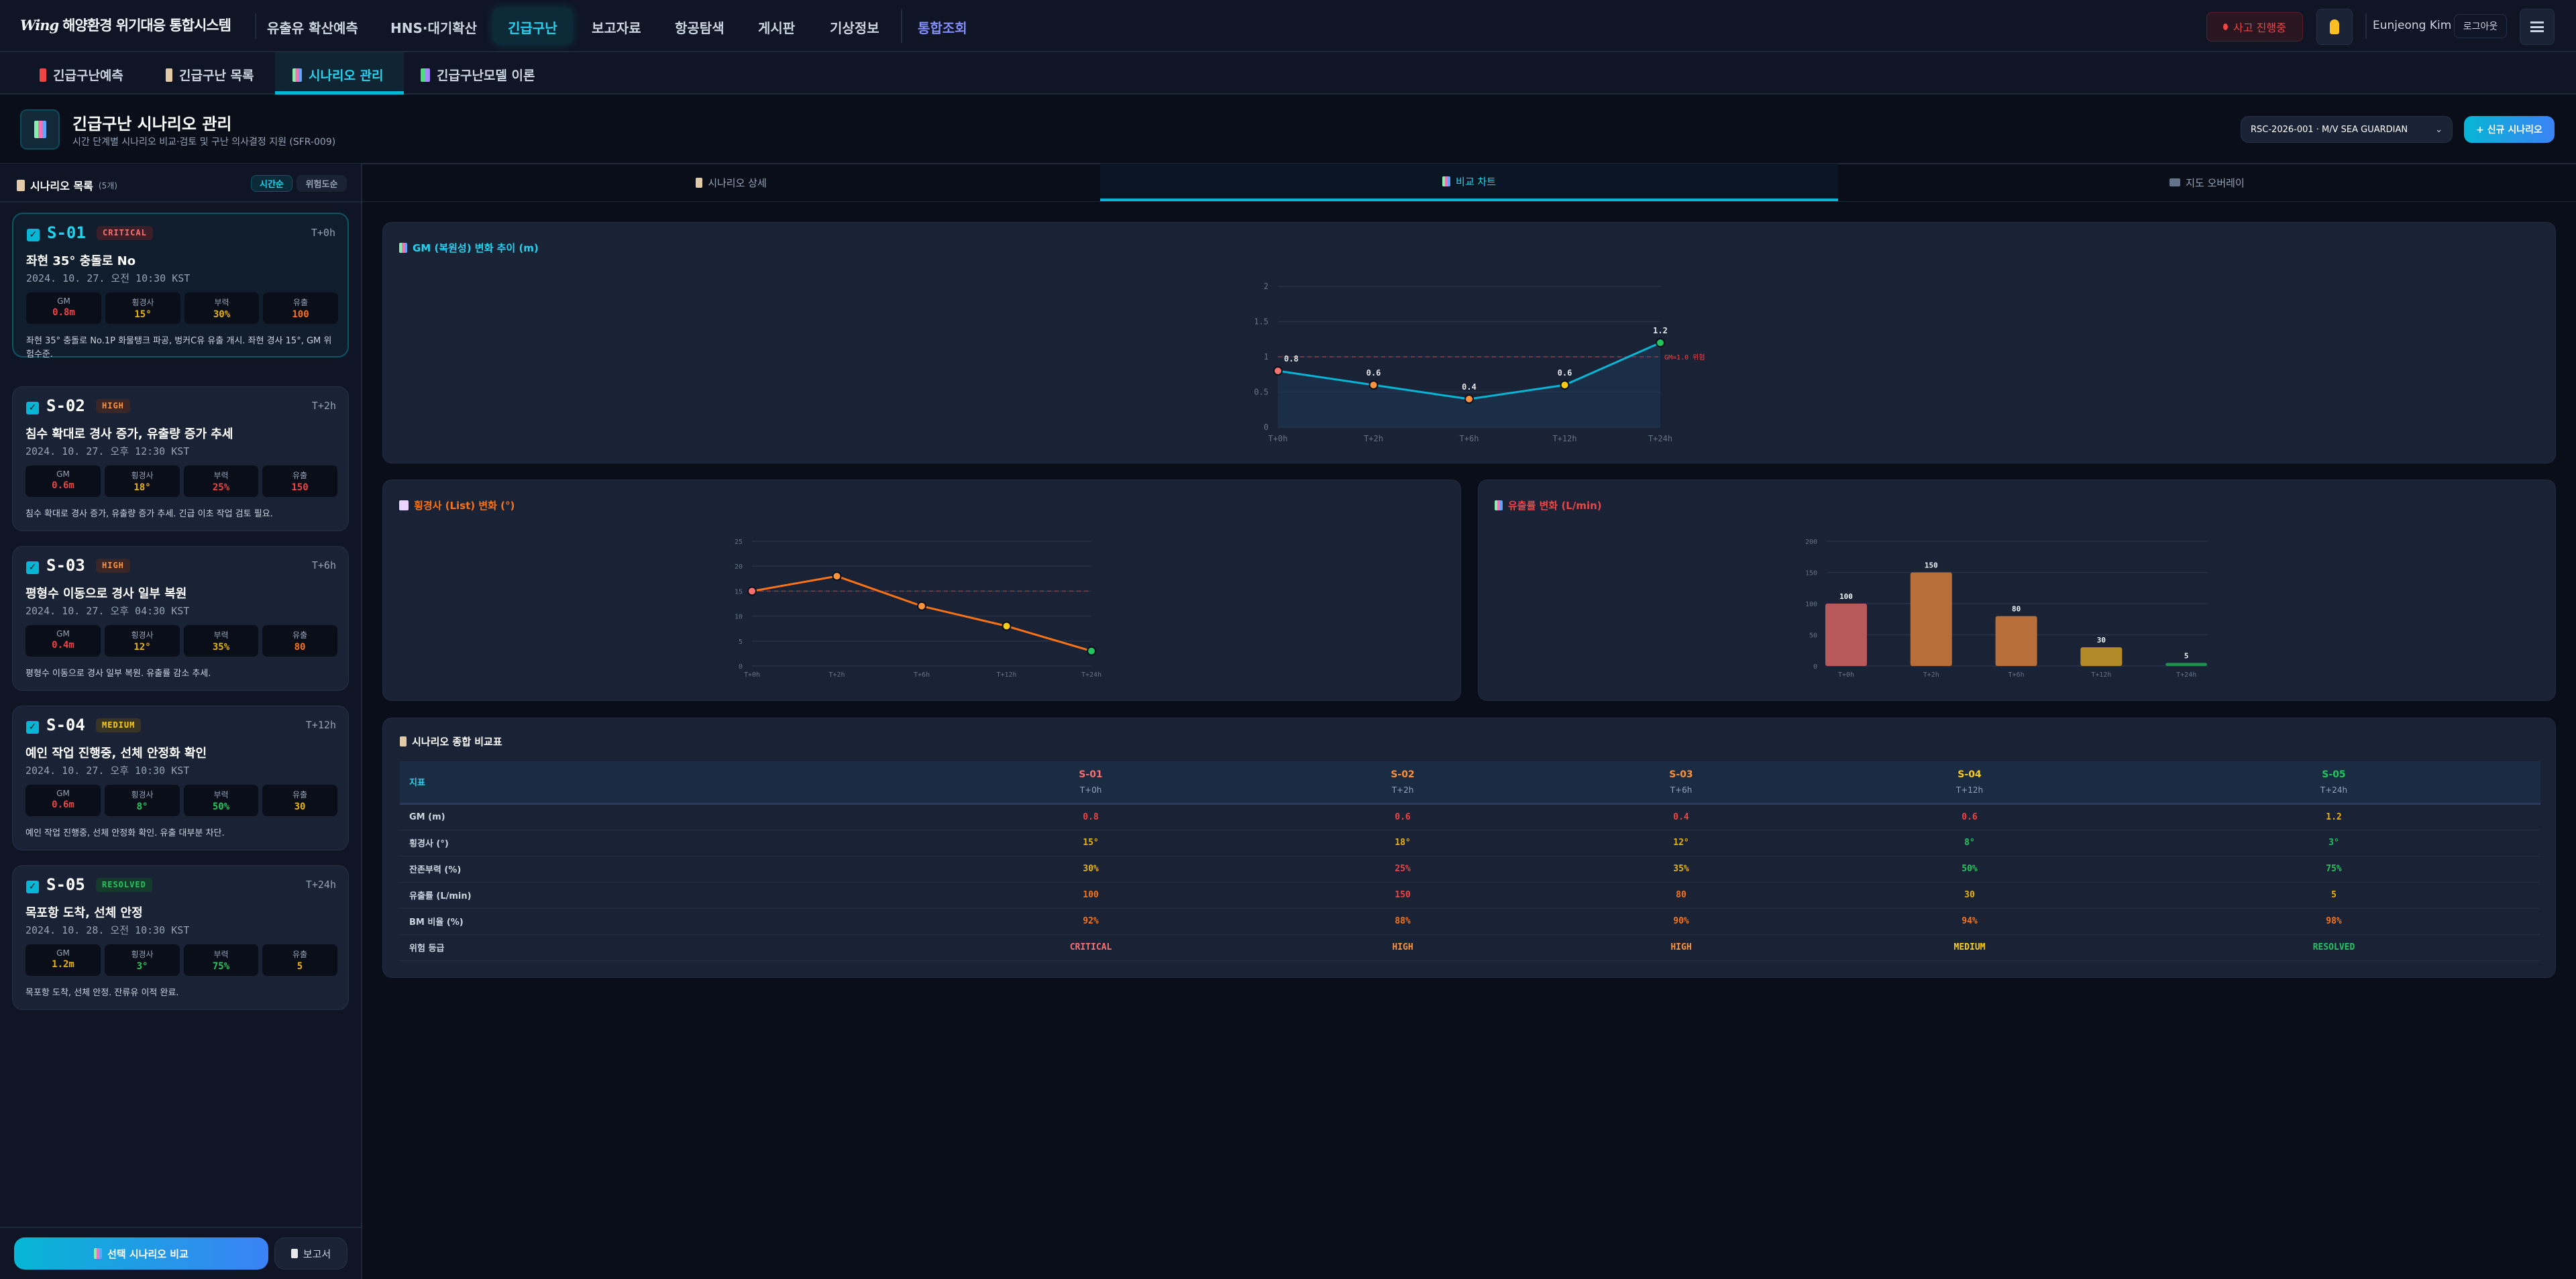 This screenshot has width=2576, height=1279. What do you see at coordinates (1469, 182) in the screenshot?
I see `tab-compare-chart: 비교 차트` at bounding box center [1469, 182].